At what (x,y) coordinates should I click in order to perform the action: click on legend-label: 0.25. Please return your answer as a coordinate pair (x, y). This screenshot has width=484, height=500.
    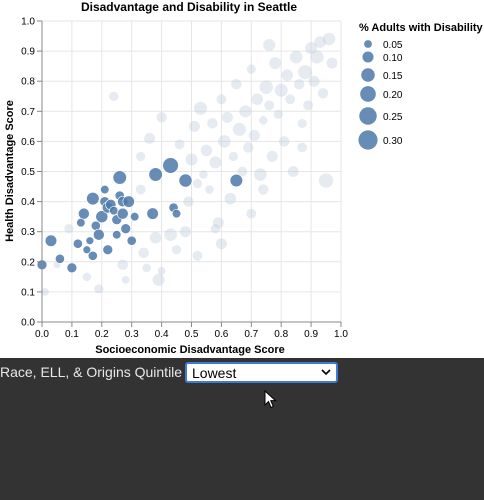
    Looking at the image, I should click on (393, 117).